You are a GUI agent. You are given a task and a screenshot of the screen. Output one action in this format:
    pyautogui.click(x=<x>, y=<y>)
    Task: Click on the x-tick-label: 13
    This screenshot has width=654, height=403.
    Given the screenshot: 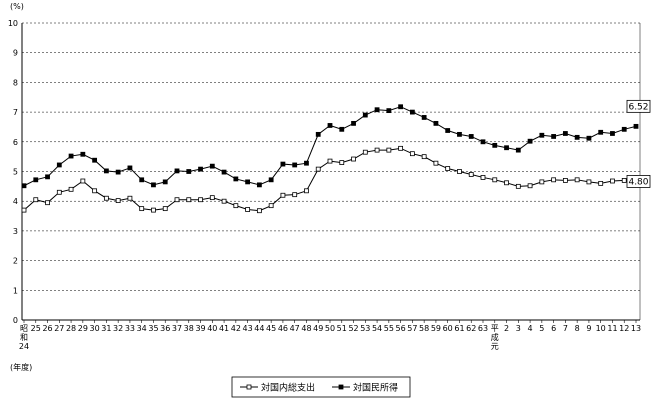 What is the action you would take?
    pyautogui.click(x=636, y=328)
    